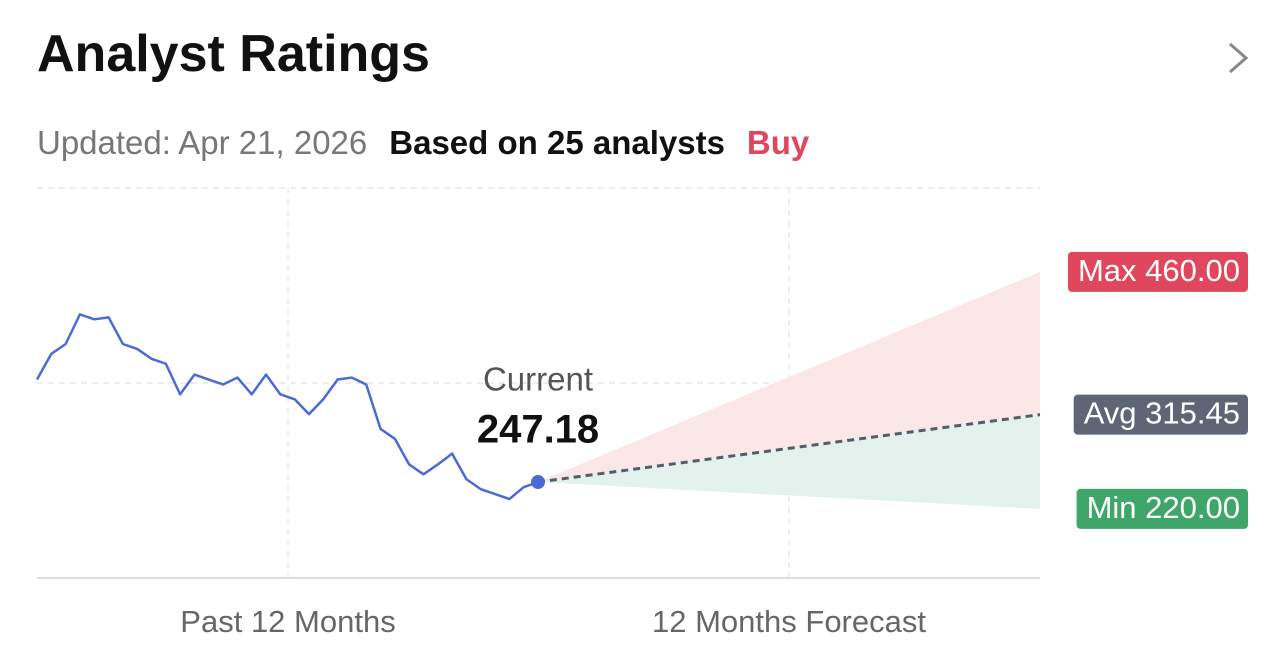  What do you see at coordinates (287, 407) in the screenshot?
I see `price-line` at bounding box center [287, 407].